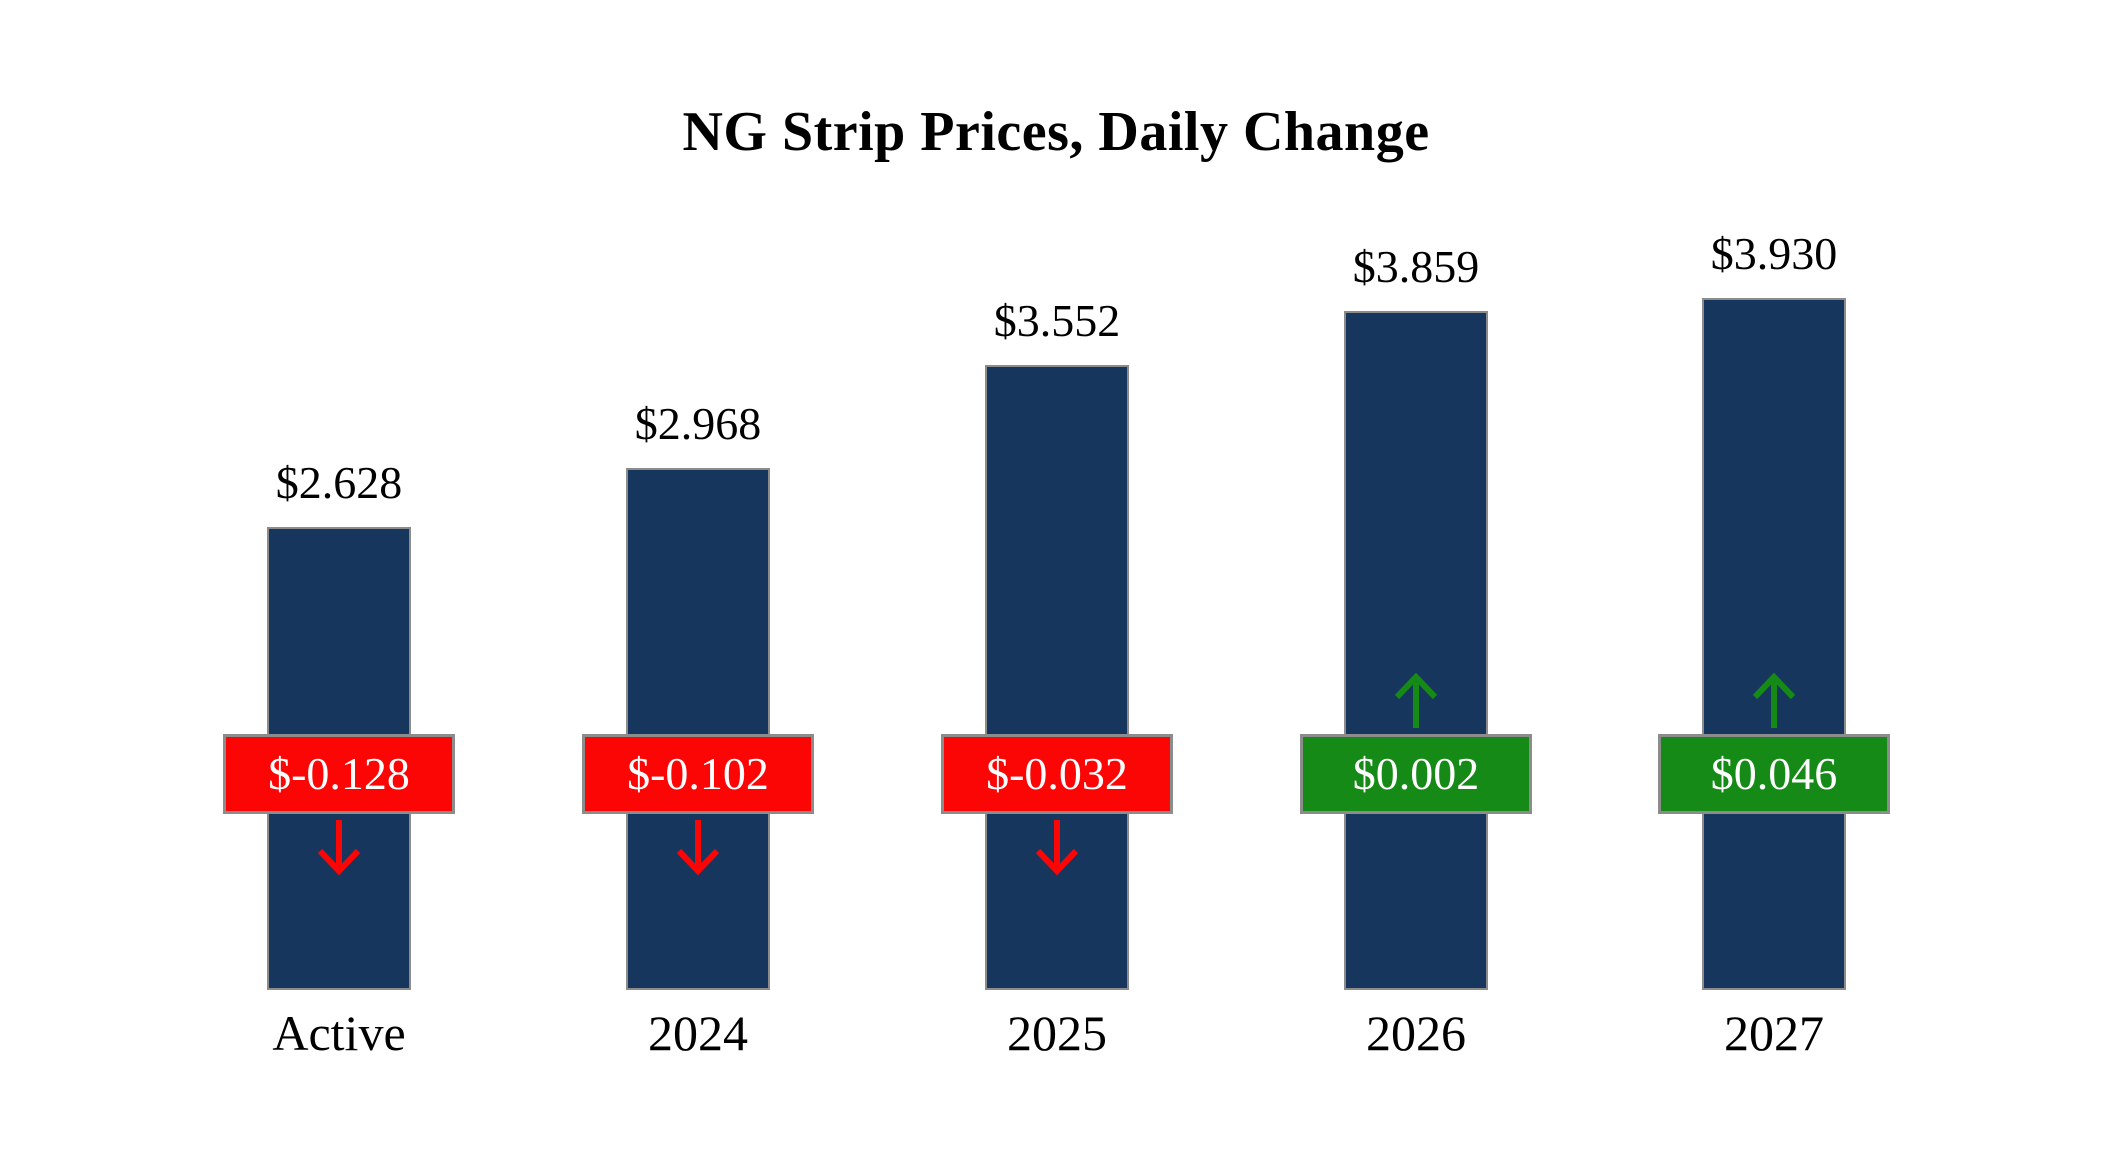 The height and width of the screenshot is (1152, 2112). Describe the element at coordinates (698, 1033) in the screenshot. I see `category-label: 2024` at that location.